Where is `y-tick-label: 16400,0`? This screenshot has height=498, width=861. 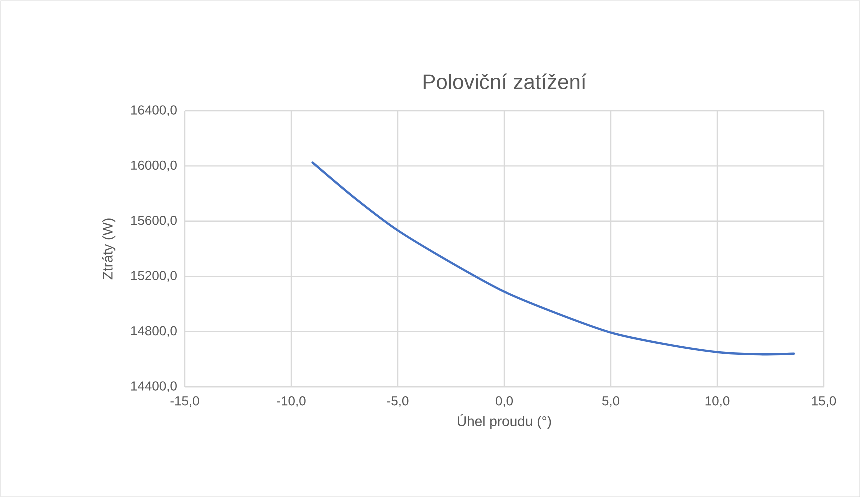
y-tick-label: 16400,0 is located at coordinates (154, 111).